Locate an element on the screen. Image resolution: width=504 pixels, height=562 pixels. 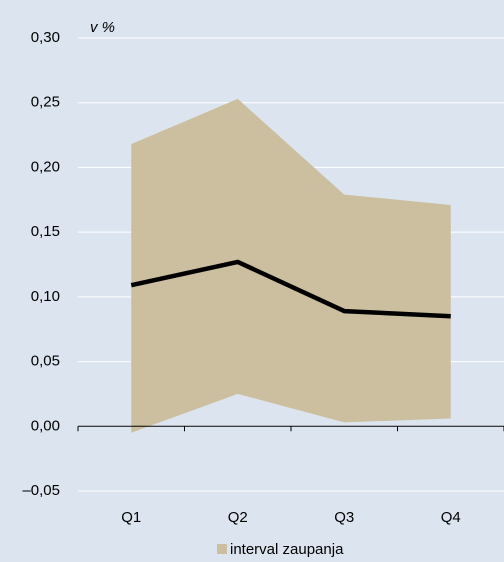
y-tick-label: 0,20 is located at coordinates (45, 166).